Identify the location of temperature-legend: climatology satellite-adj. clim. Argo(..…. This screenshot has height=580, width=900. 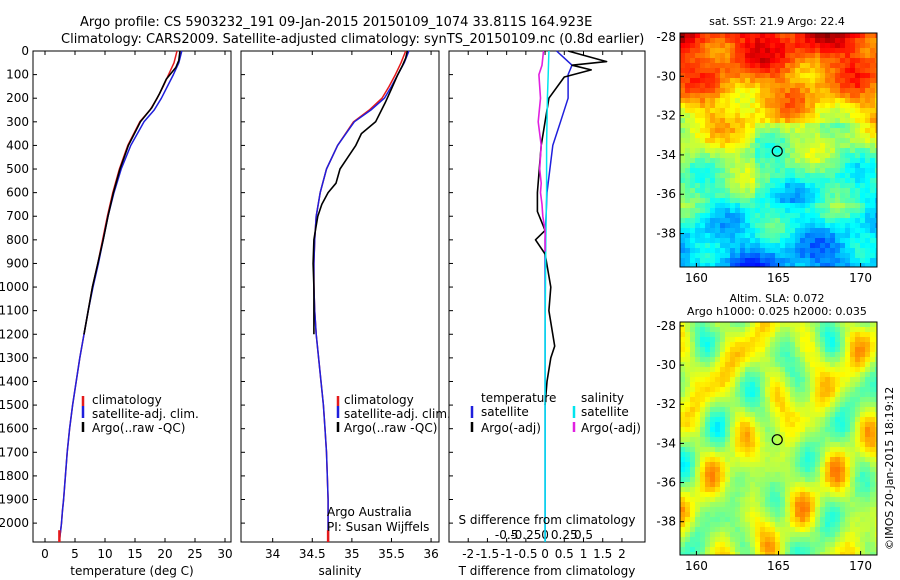
(140, 414).